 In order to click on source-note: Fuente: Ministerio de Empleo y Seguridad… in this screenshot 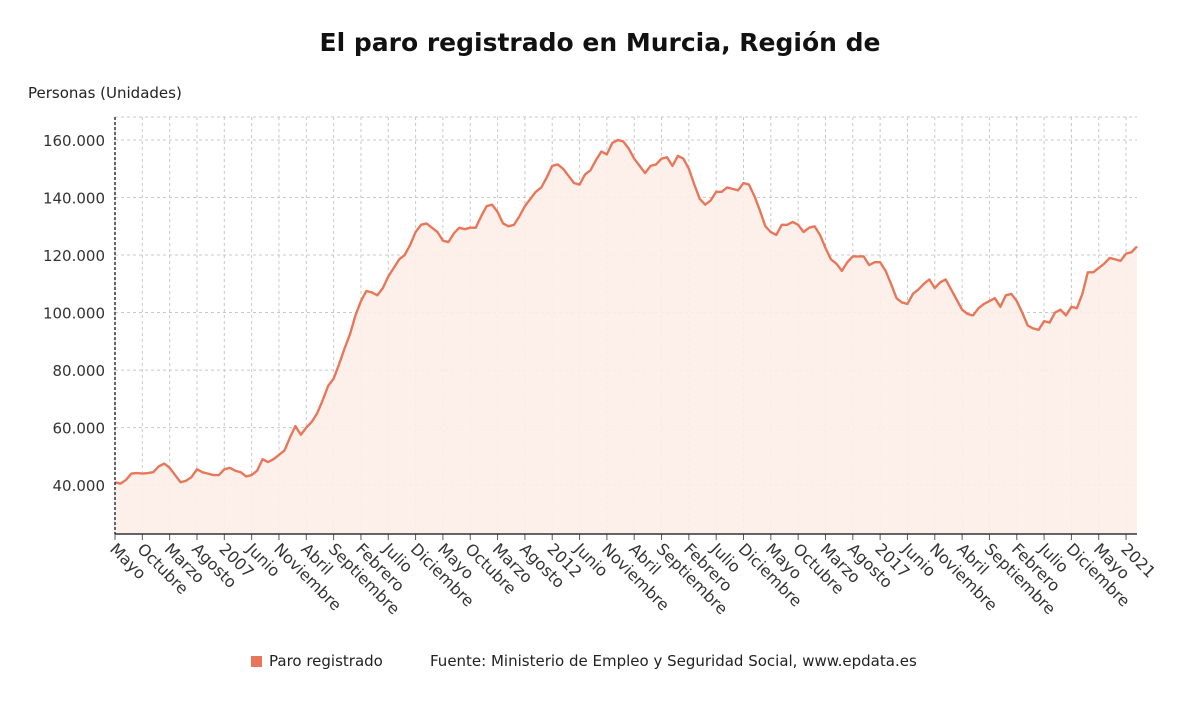, I will do `click(673, 661)`.